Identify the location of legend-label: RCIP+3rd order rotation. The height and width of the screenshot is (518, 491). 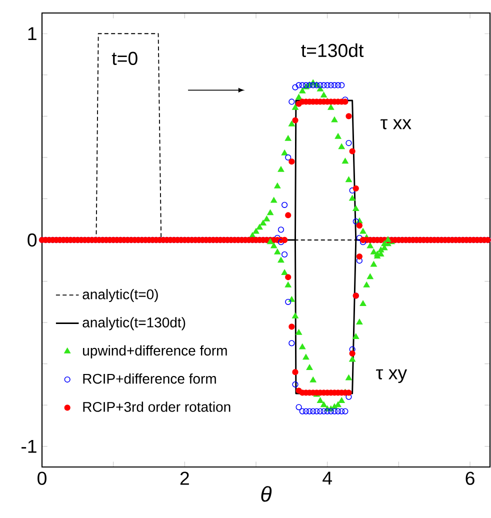
(156, 407).